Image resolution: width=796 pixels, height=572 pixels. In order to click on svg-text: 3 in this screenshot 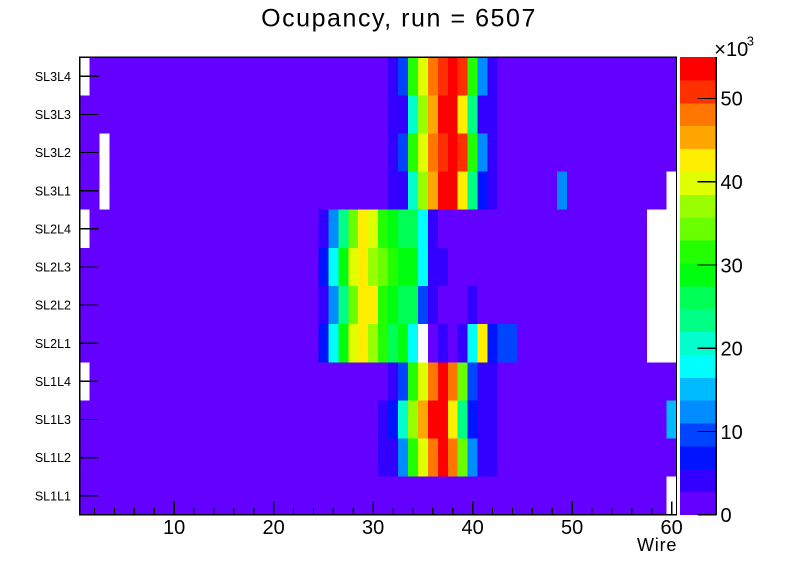, I will do `click(750, 41)`.